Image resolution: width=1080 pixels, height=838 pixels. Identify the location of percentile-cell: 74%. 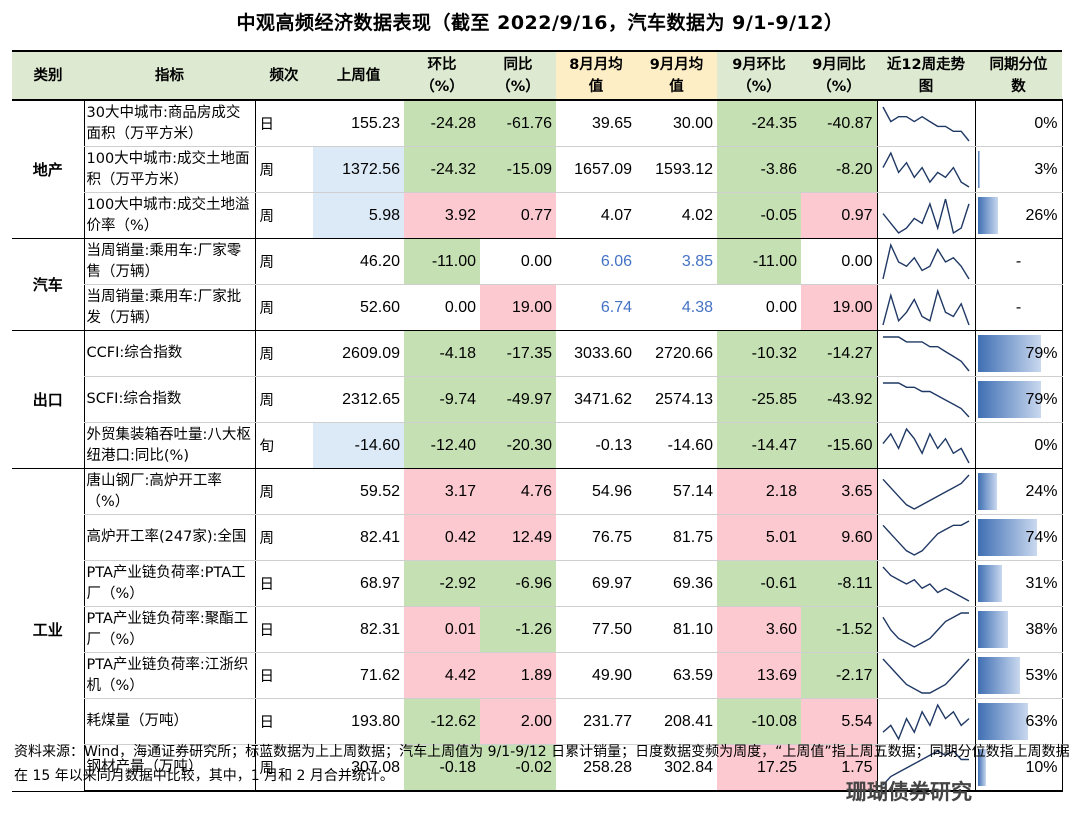
(1019, 537).